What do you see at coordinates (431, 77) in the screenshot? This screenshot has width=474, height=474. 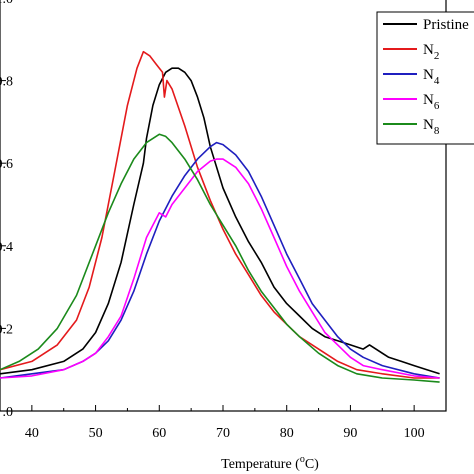 I see `legend-label: N4` at bounding box center [431, 77].